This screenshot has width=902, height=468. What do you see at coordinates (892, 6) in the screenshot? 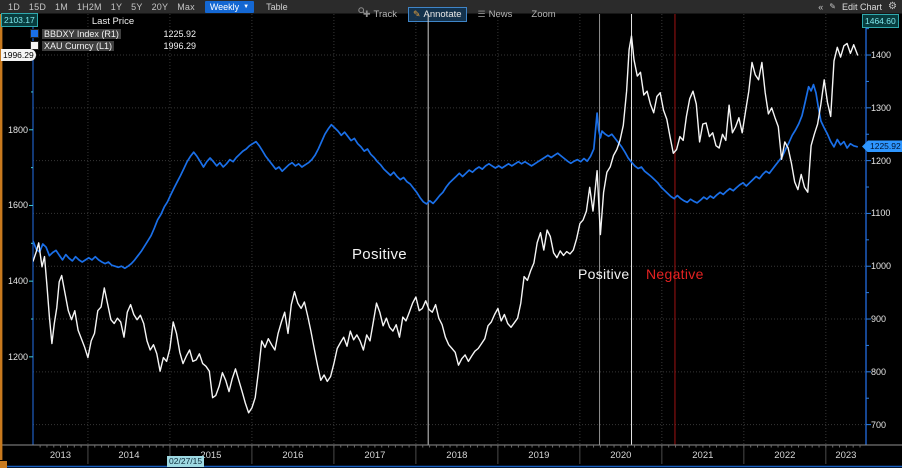
I see `gear-icon: ⚙` at bounding box center [892, 6].